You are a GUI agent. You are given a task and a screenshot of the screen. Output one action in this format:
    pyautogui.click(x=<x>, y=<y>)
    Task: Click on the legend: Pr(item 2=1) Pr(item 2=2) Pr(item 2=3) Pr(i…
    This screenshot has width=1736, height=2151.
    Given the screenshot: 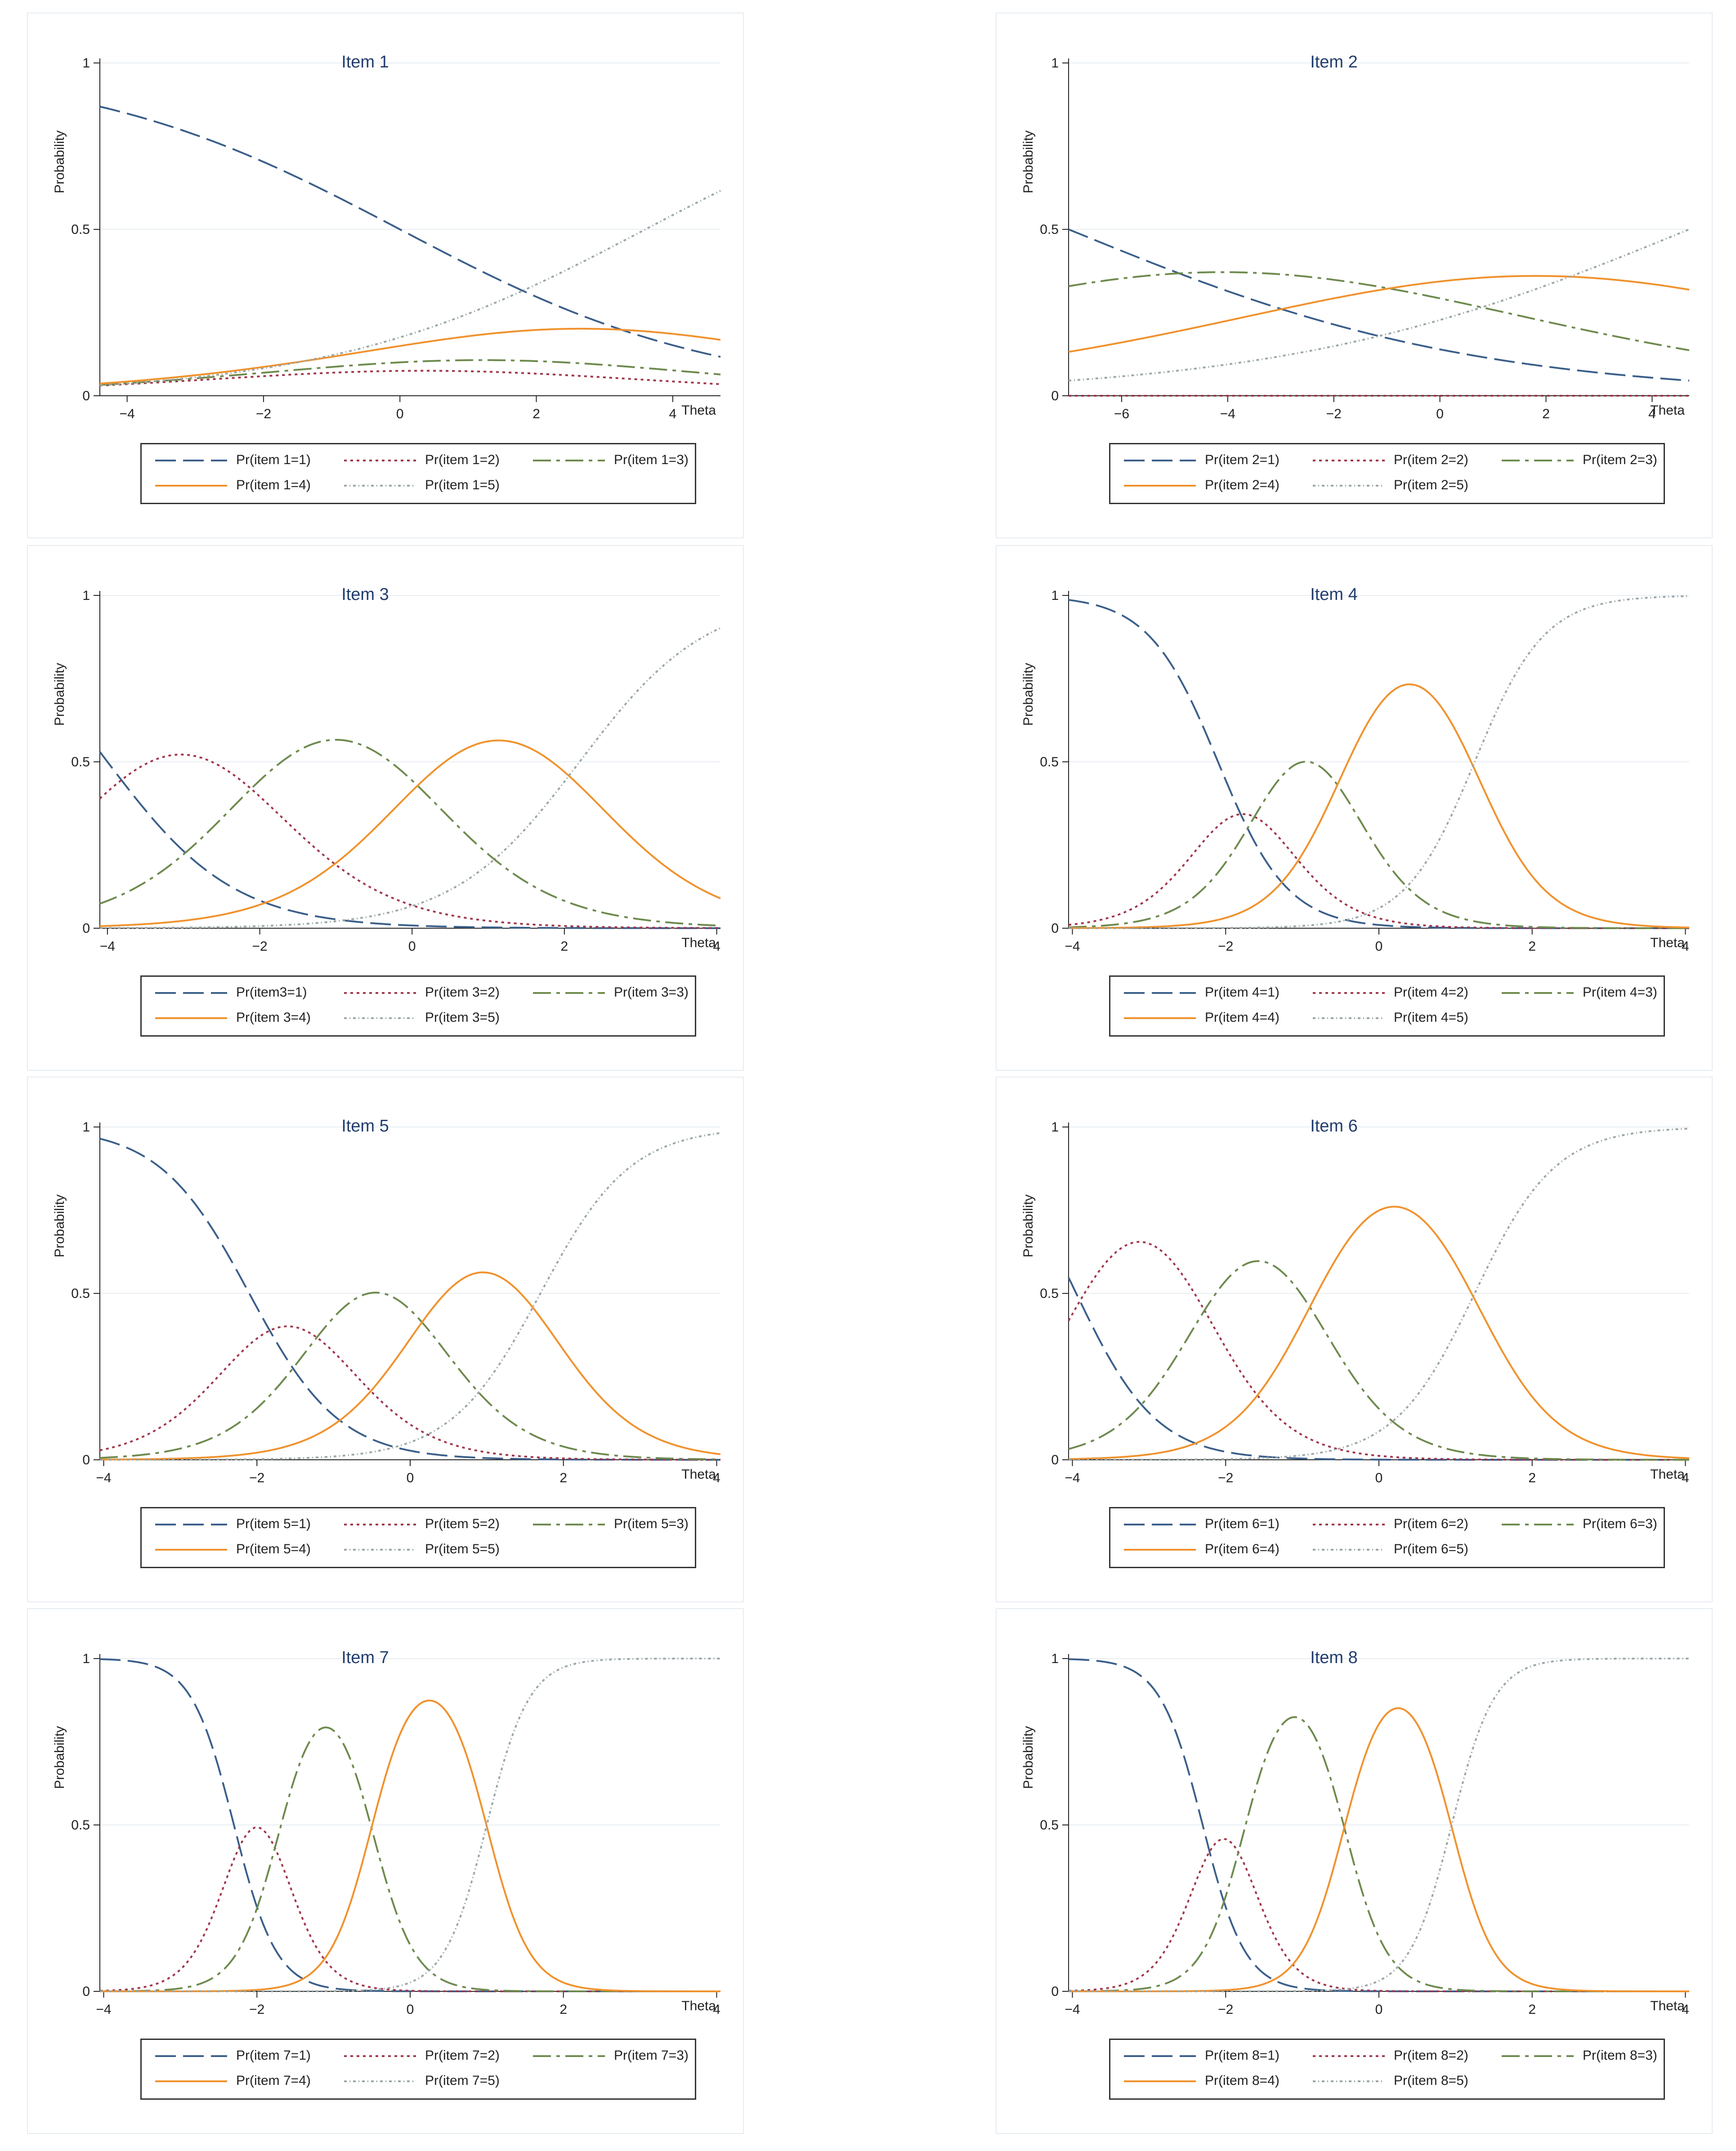 What is the action you would take?
    pyautogui.click(x=1387, y=473)
    